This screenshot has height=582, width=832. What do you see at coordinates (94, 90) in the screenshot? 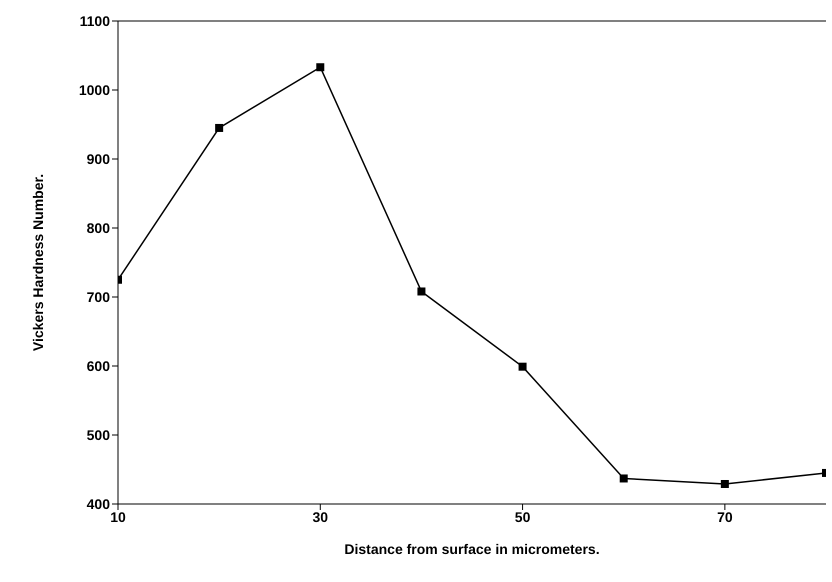
I see `y-tick-label: 1000` at bounding box center [94, 90].